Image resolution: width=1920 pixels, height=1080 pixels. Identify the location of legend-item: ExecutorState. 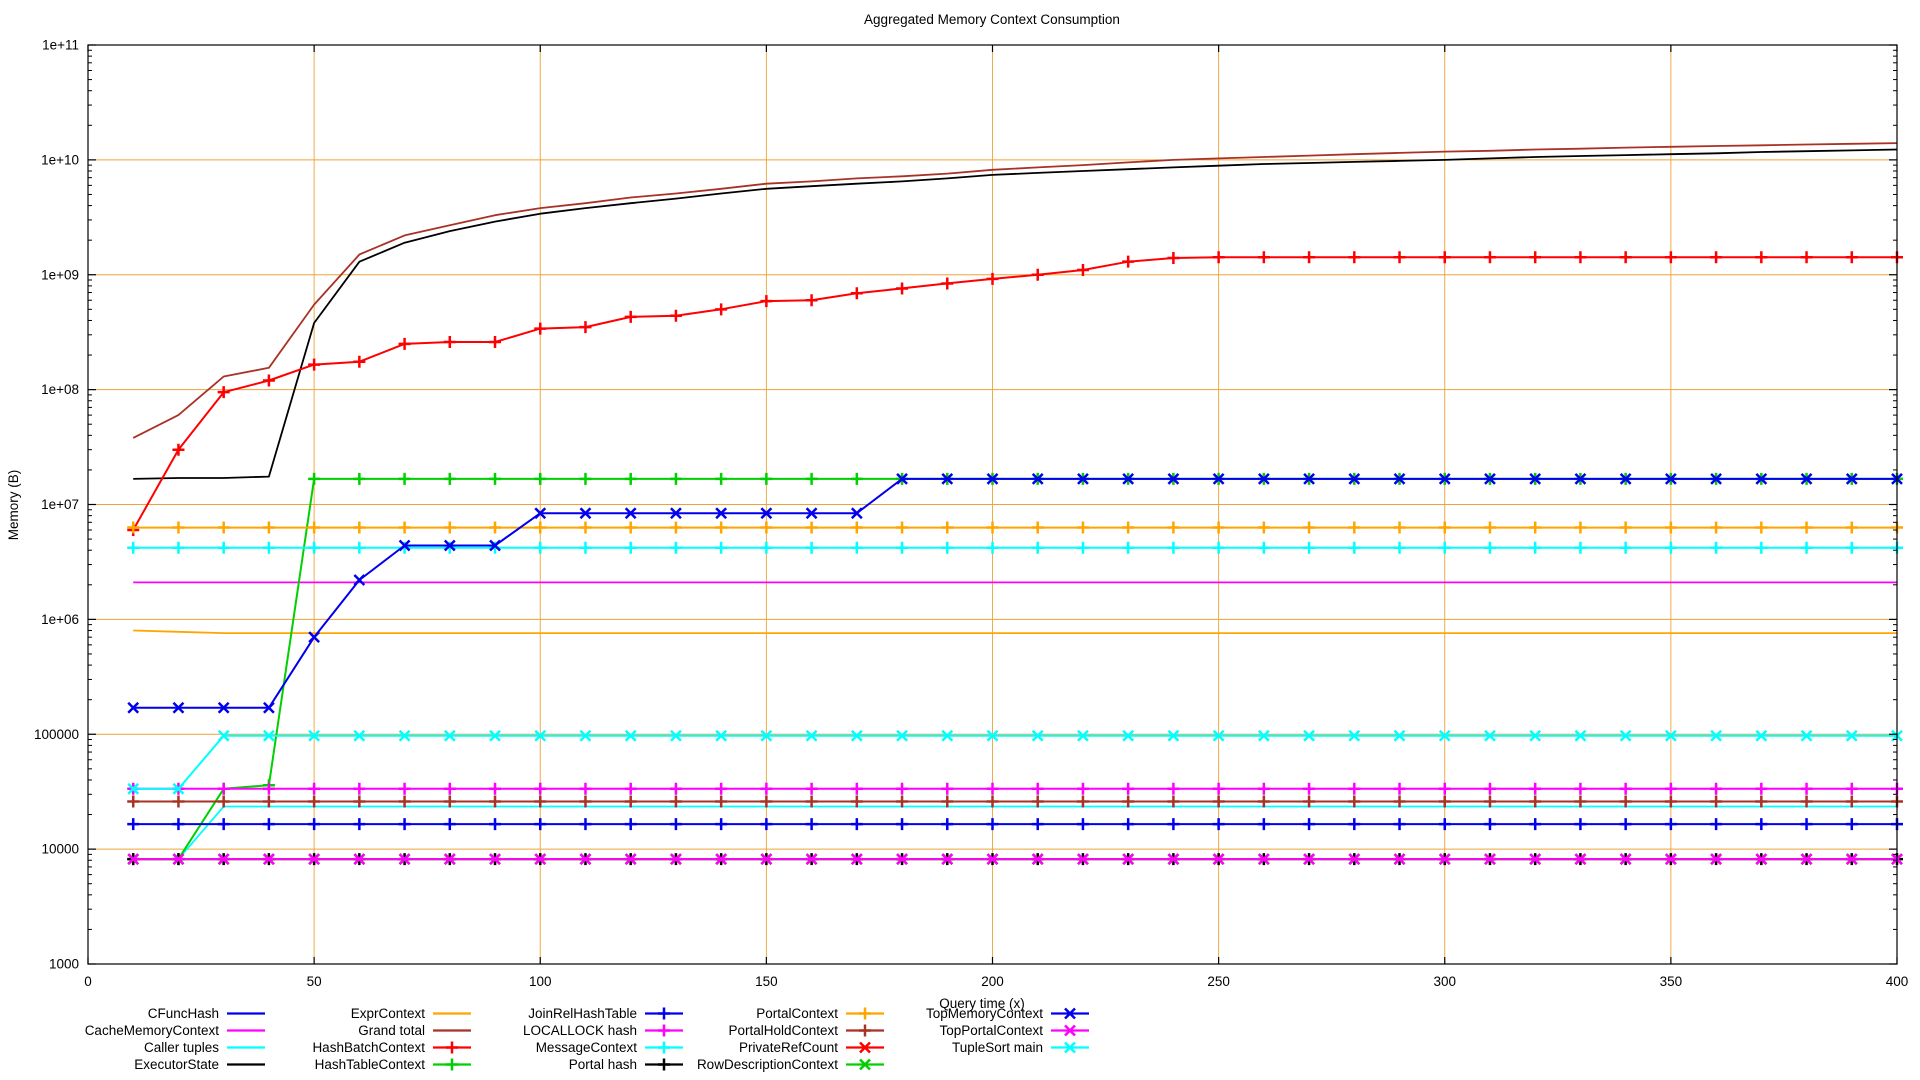
(199, 1064).